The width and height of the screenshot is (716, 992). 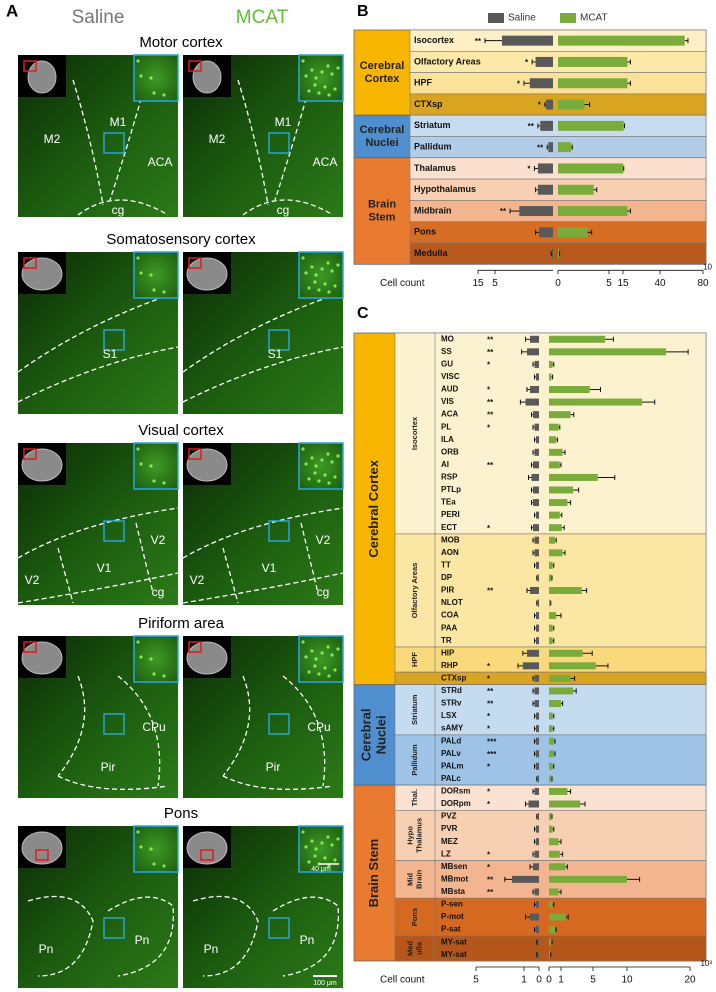 What do you see at coordinates (449, 841) in the screenshot?
I see `row-label: MEZ` at bounding box center [449, 841].